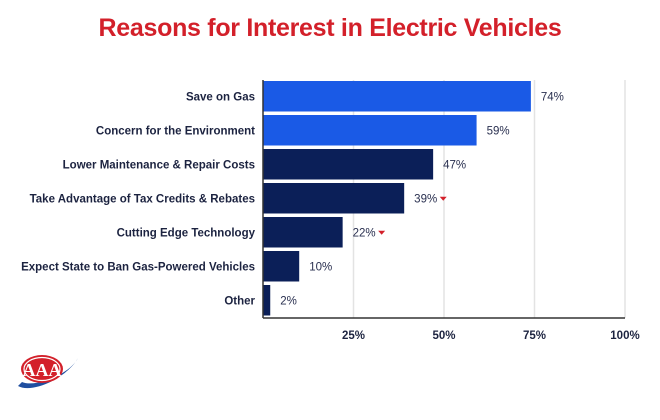 Image resolution: width=660 pixels, height=420 pixels. I want to click on value-label: 47%, so click(454, 165).